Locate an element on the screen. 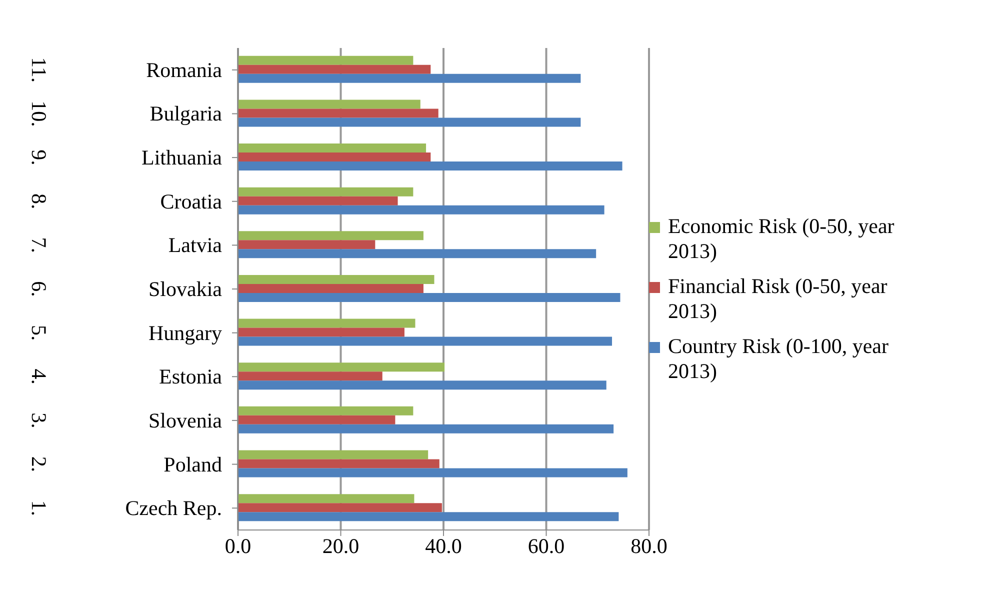  category-label: 3. Slovenia is located at coordinates (124, 420).